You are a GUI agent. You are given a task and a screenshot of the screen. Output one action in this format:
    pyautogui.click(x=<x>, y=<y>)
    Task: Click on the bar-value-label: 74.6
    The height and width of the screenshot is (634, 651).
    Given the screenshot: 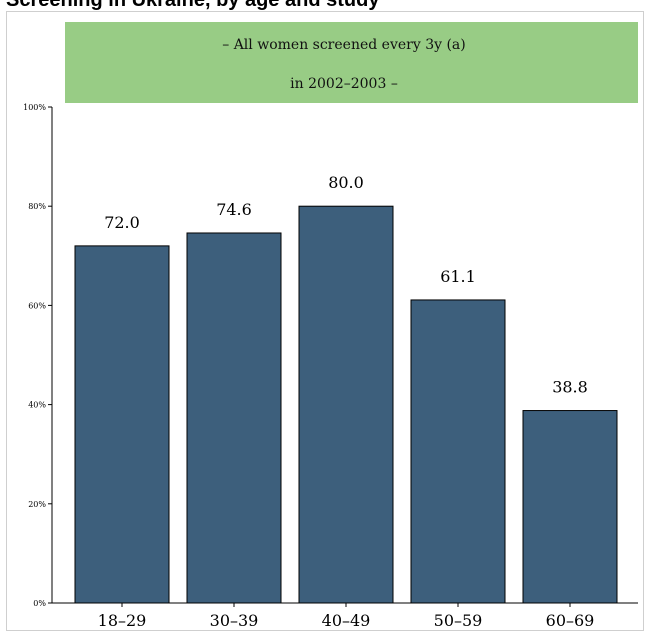 What is the action you would take?
    pyautogui.click(x=234, y=209)
    